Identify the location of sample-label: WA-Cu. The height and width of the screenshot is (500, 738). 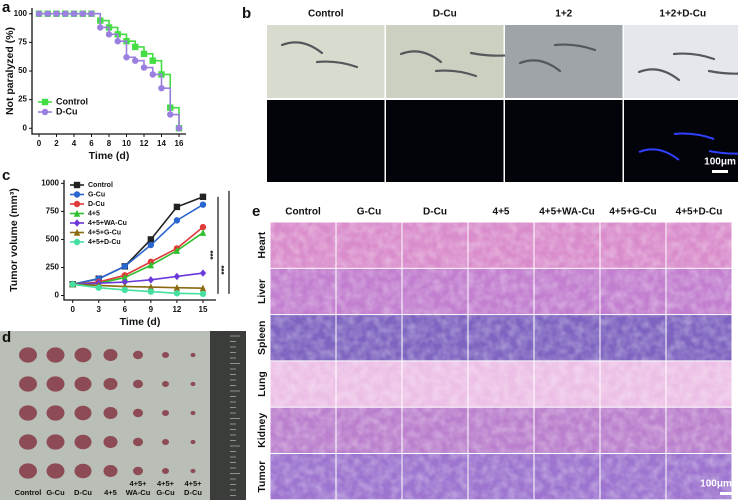
(138, 492).